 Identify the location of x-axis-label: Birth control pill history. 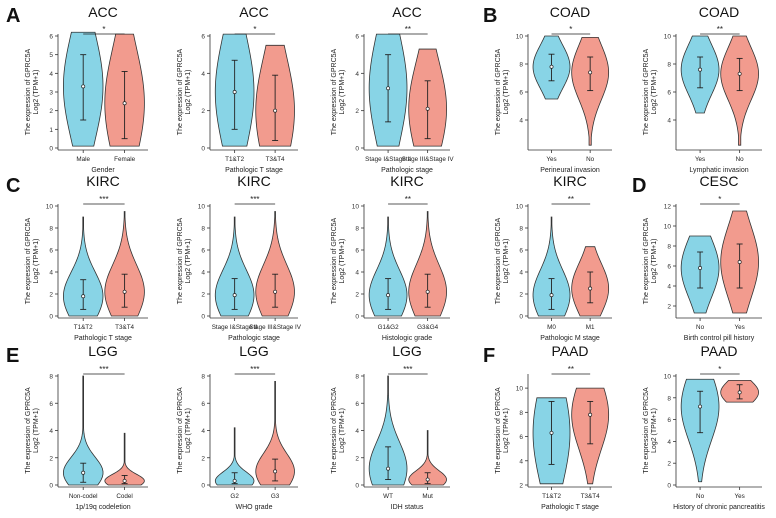
(719, 338).